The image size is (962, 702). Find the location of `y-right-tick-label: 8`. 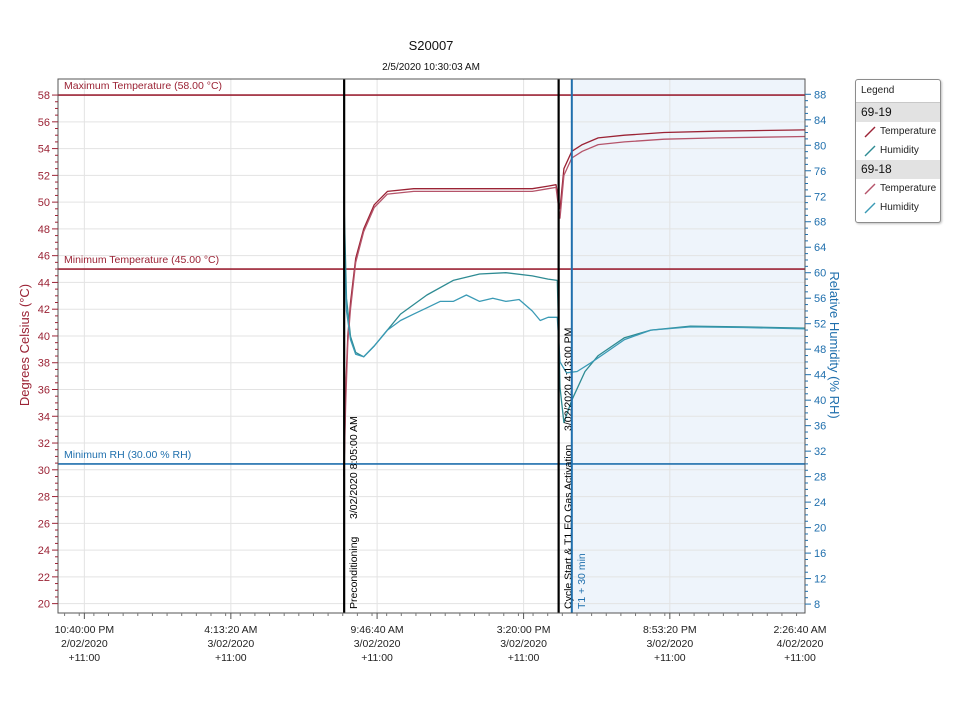

y-right-tick-label: 8 is located at coordinates (817, 605).